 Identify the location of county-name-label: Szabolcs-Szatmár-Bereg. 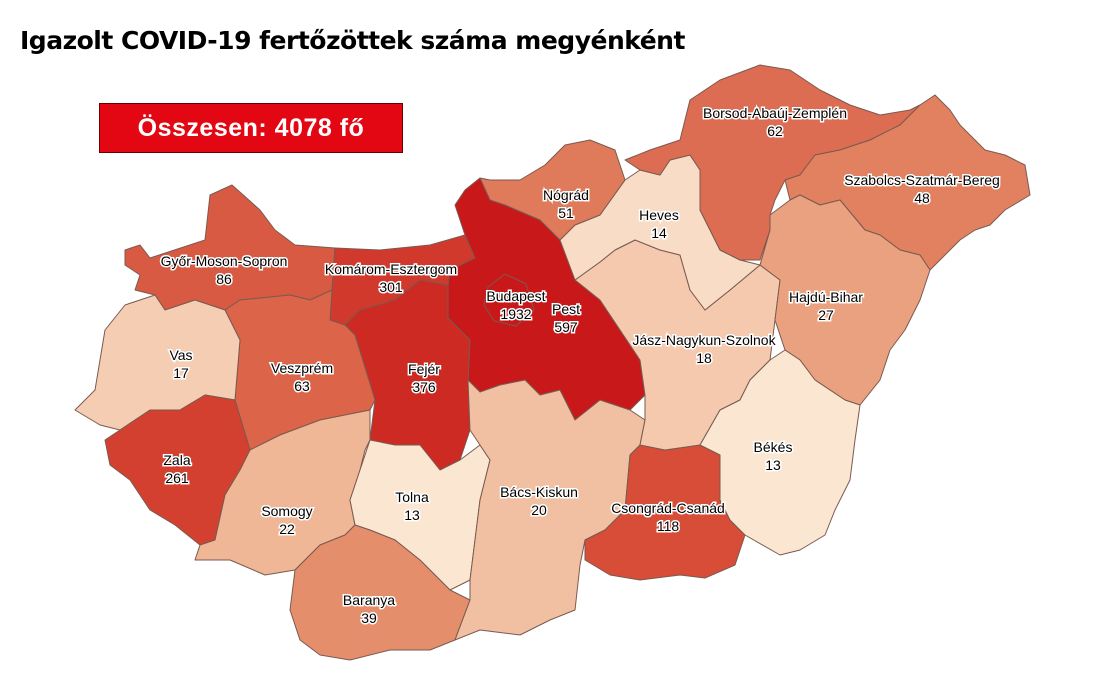
(922, 180).